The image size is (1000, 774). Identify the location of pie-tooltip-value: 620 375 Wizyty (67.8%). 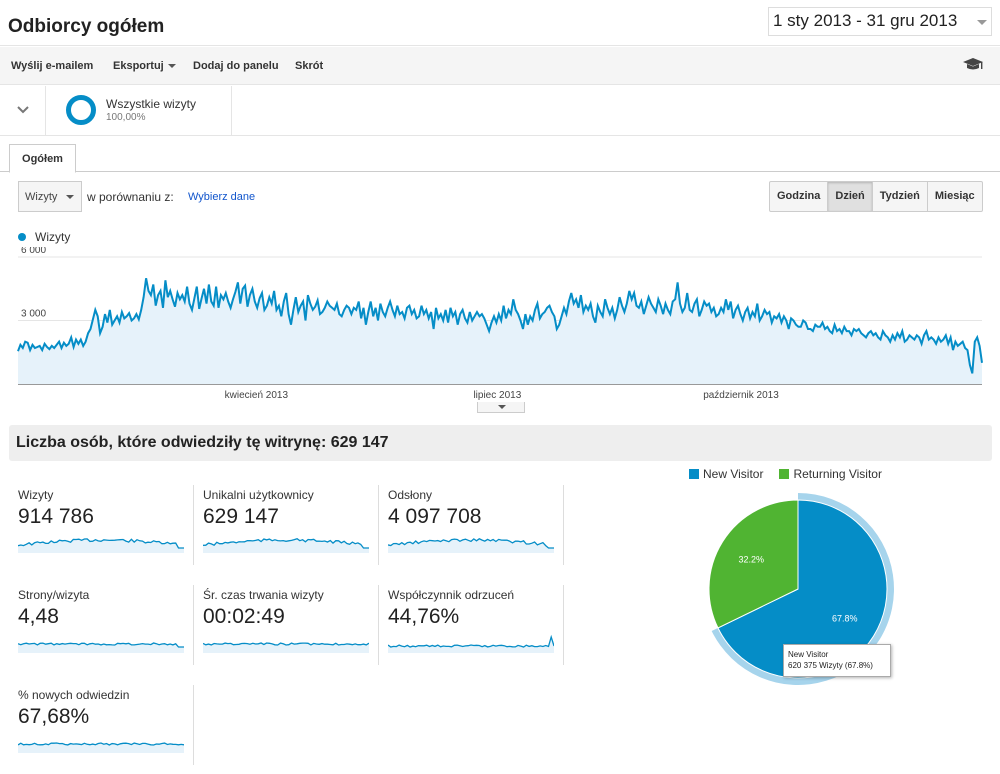
(830, 665).